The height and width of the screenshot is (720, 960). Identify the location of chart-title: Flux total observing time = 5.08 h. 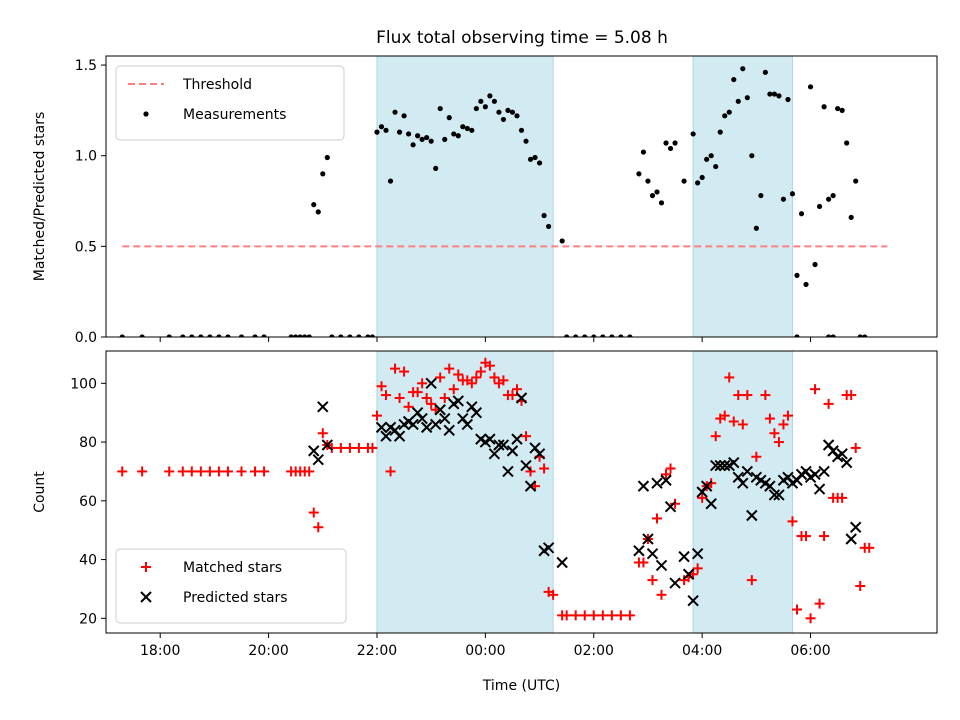
(522, 38).